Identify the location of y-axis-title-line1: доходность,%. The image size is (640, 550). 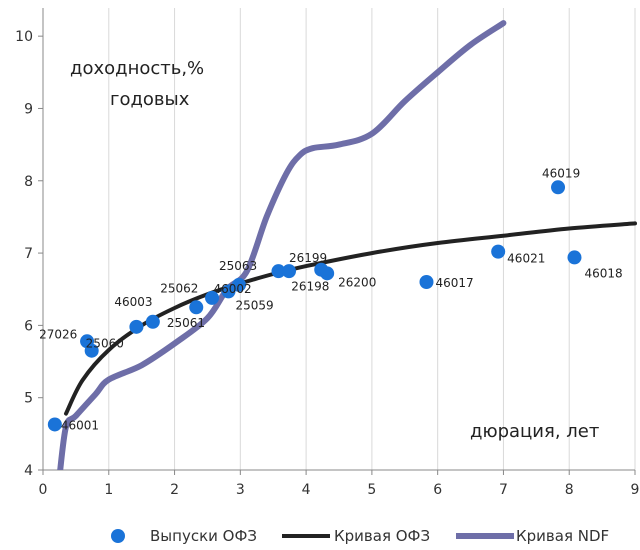
(137, 68).